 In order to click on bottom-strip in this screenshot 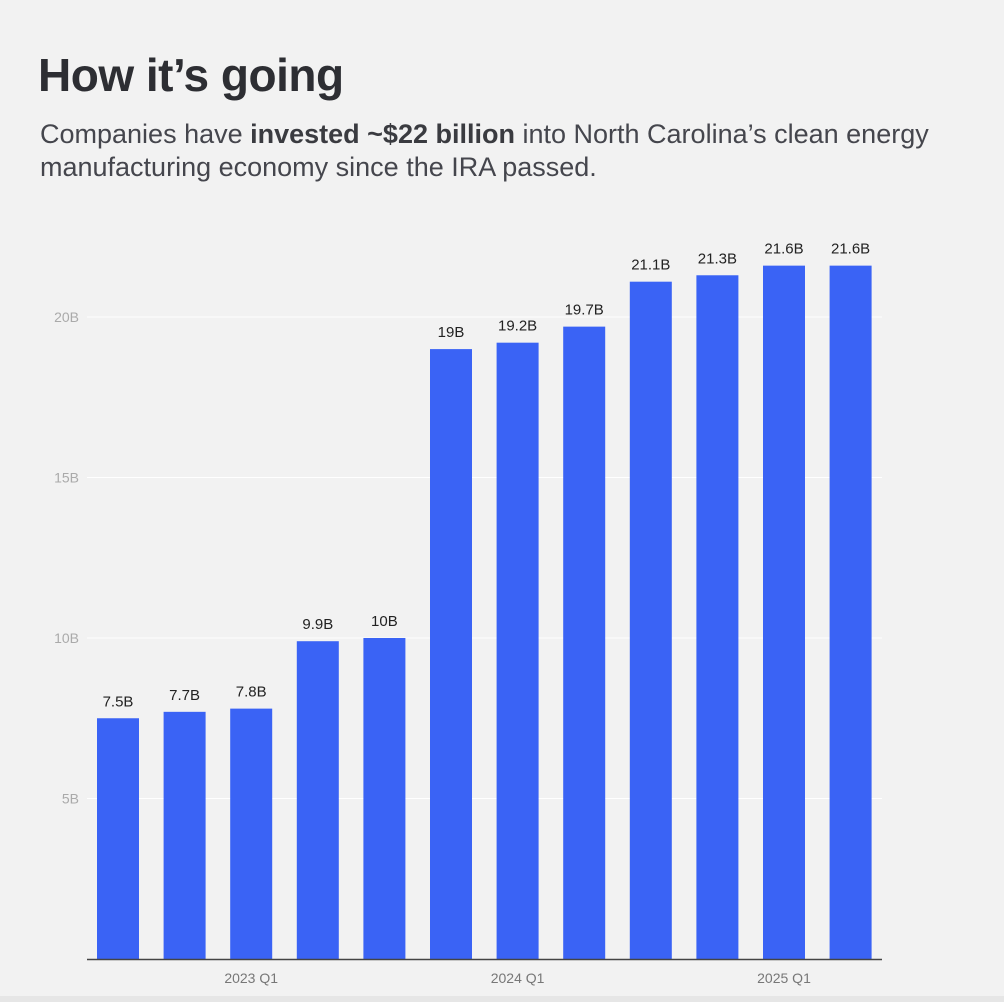, I will do `click(502, 999)`.